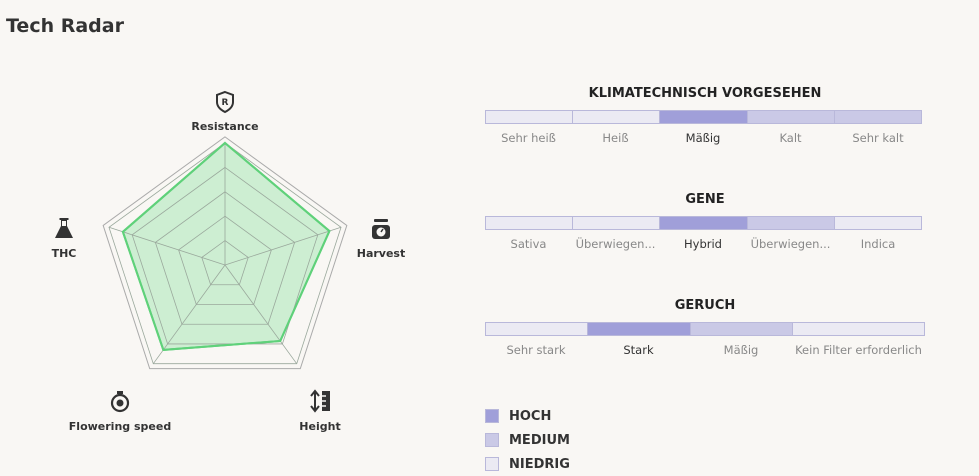 This screenshot has height=476, width=979. What do you see at coordinates (878, 244) in the screenshot?
I see `scale-category-label: Indica` at bounding box center [878, 244].